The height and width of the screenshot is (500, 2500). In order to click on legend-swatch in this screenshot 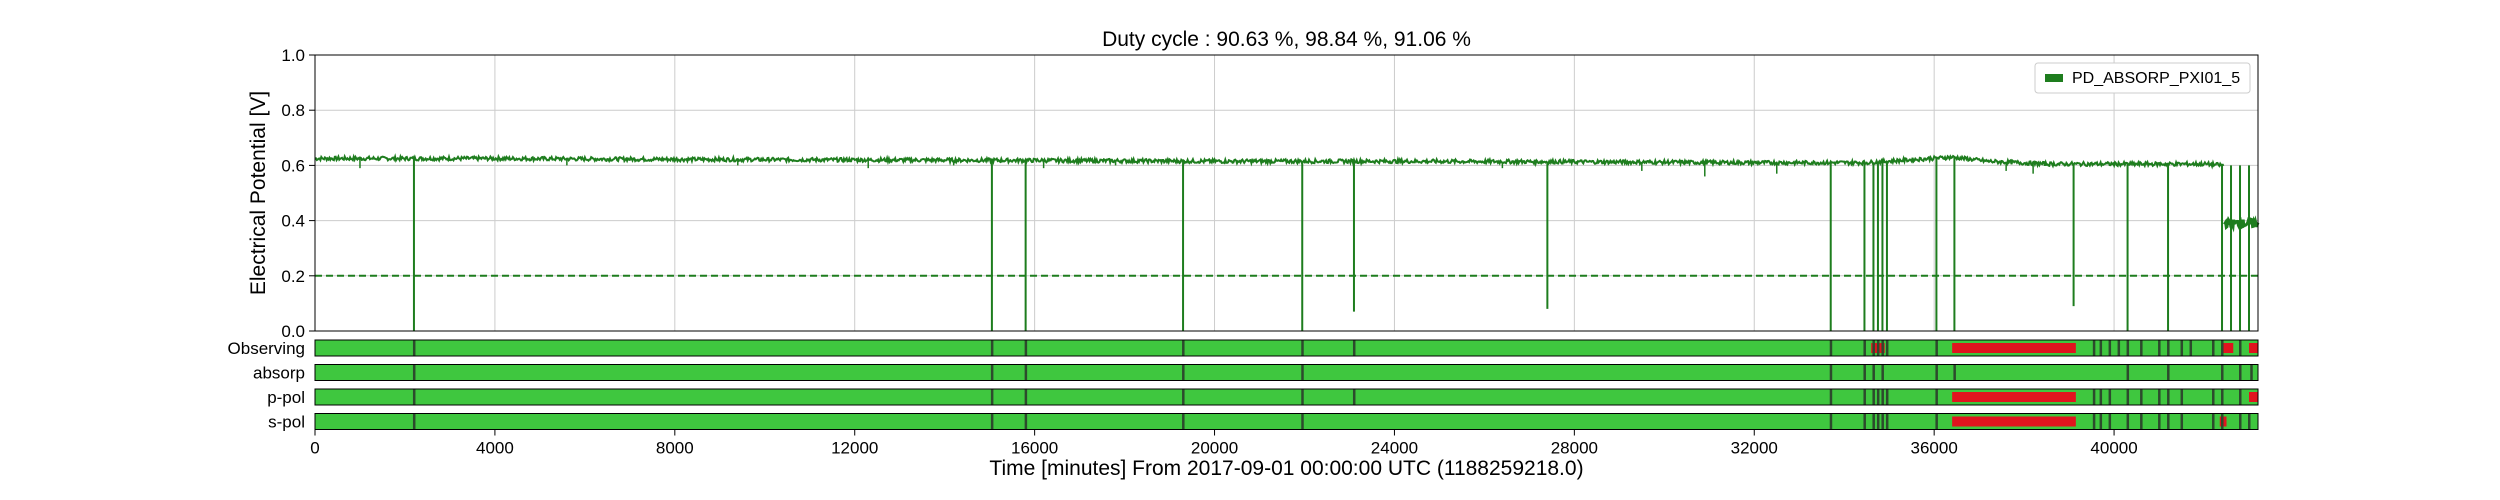, I will do `click(2054, 78)`.